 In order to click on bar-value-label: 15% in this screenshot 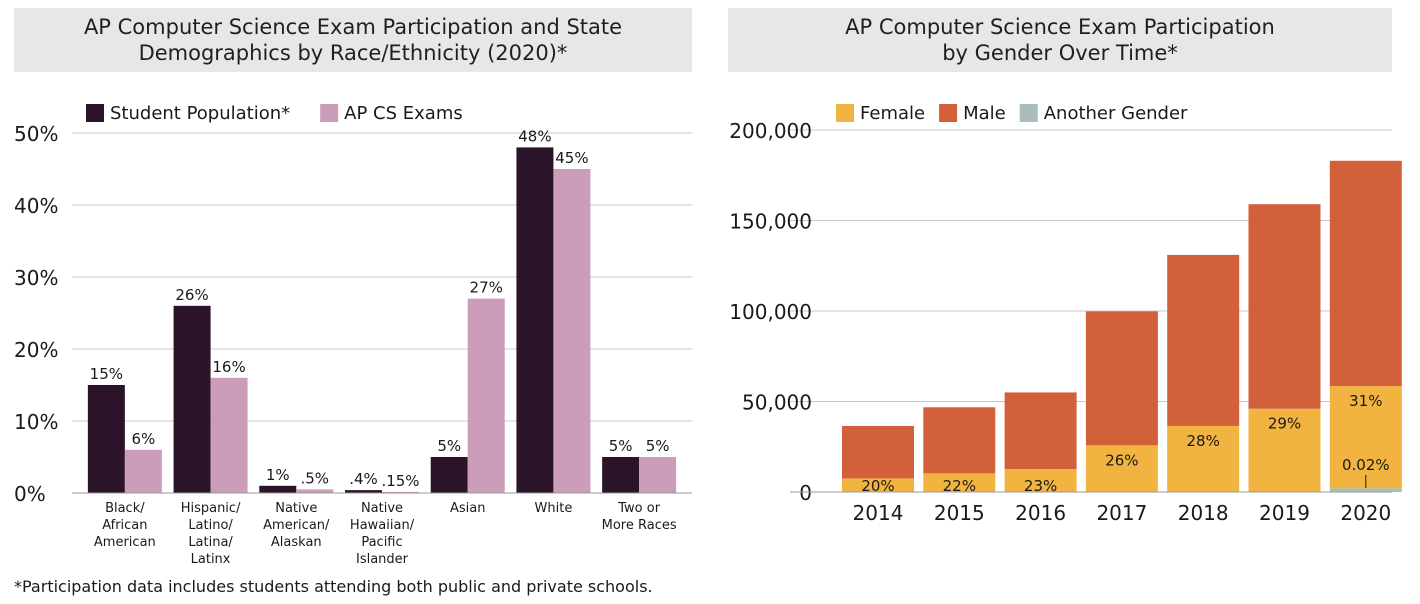, I will do `click(106, 374)`.